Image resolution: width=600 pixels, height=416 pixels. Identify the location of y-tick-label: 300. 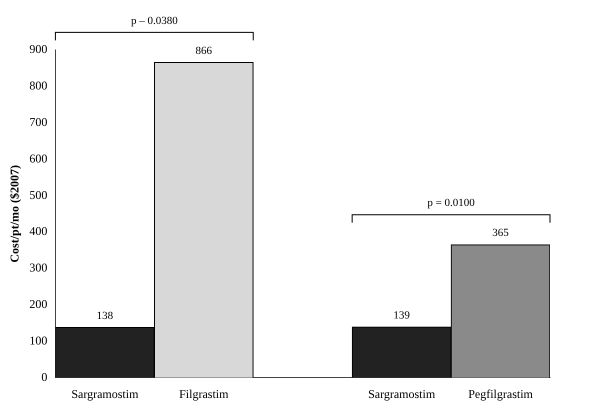
(38, 267).